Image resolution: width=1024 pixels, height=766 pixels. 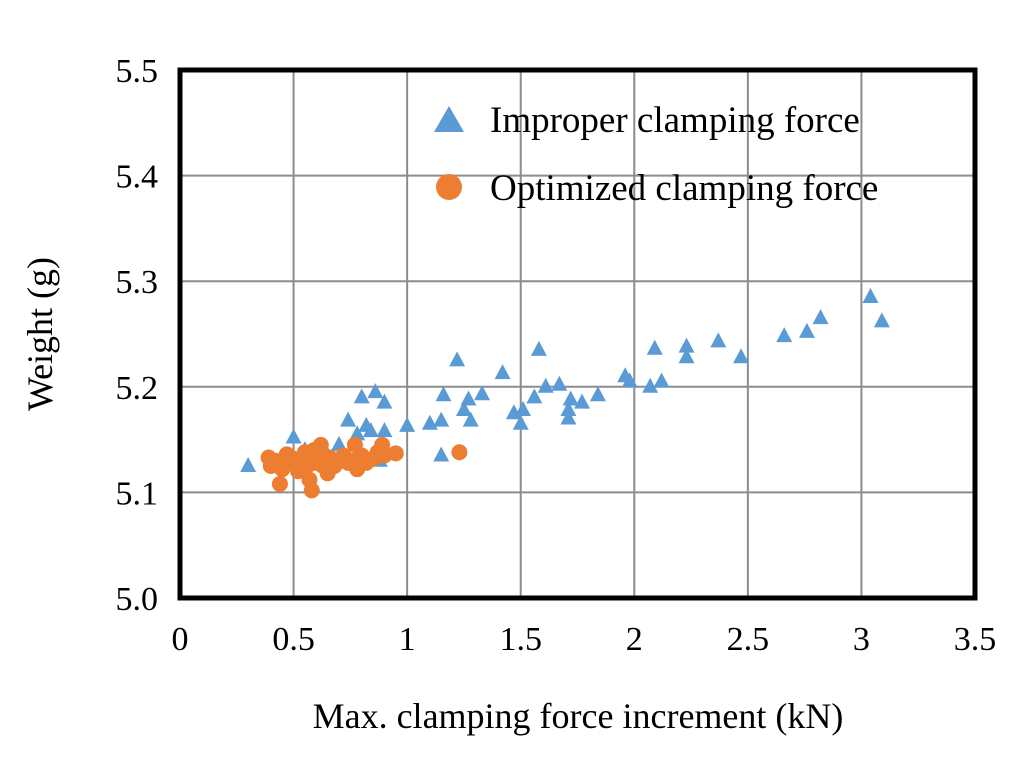 What do you see at coordinates (748, 639) in the screenshot?
I see `x-tick-label: 2.5` at bounding box center [748, 639].